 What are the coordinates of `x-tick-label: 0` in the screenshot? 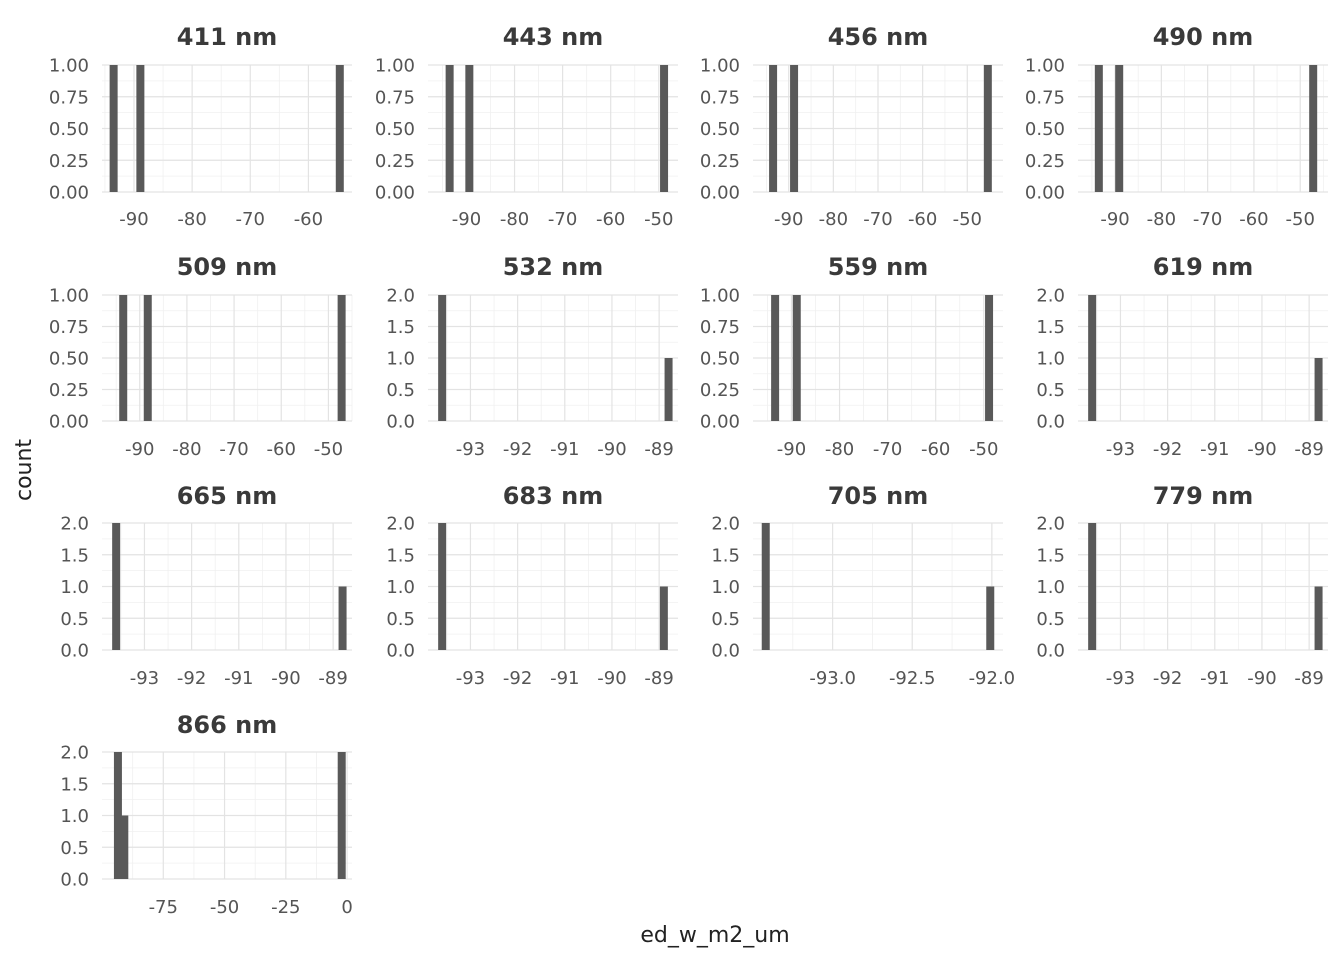 It's located at (346, 907).